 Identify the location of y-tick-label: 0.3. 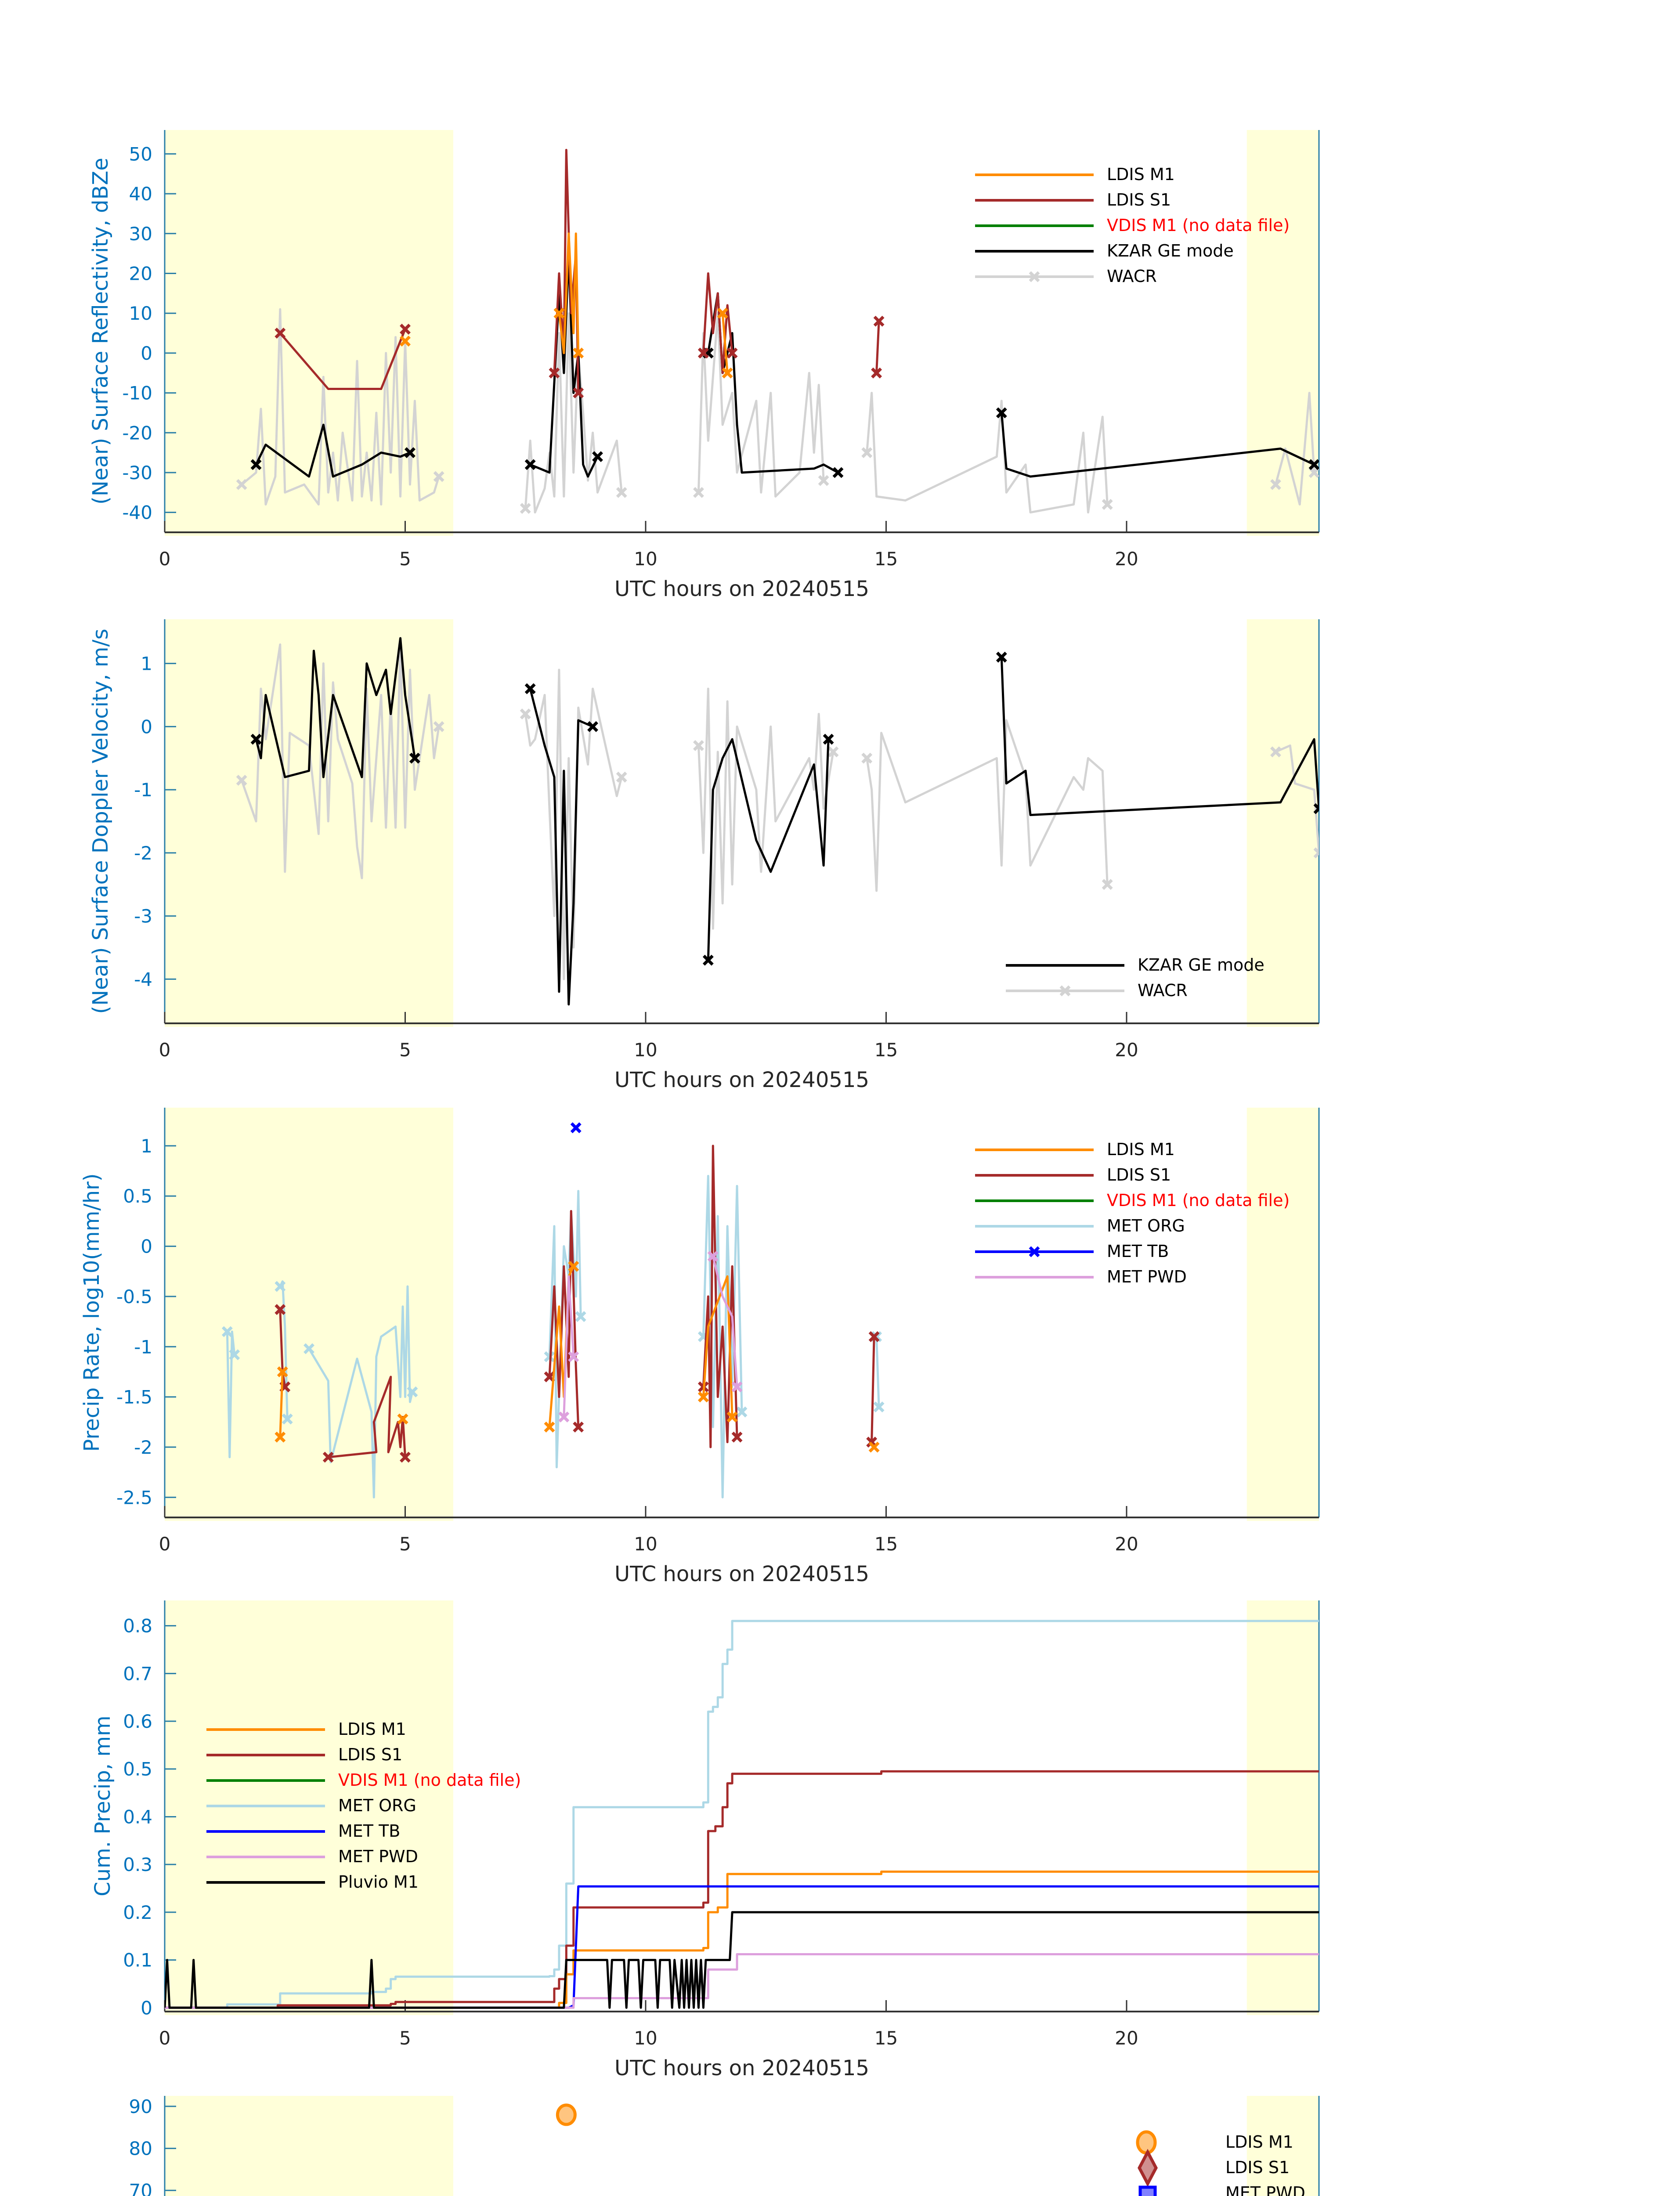
(137, 1864).